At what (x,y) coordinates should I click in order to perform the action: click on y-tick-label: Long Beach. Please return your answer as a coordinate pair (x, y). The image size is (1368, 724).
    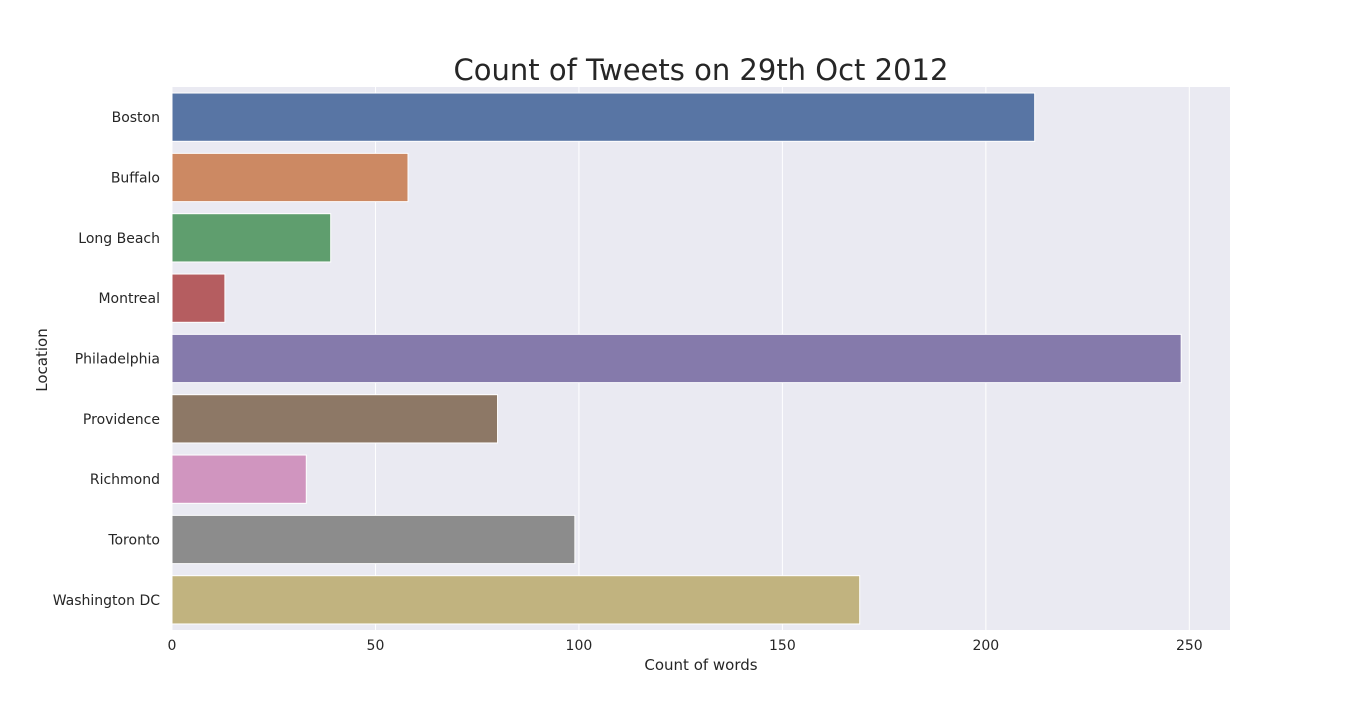
    Looking at the image, I should click on (119, 239).